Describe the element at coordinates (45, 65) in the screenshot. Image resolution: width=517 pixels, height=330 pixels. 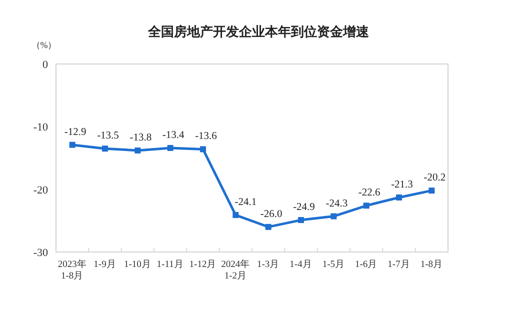
I see `y-tick-label: 0` at that location.